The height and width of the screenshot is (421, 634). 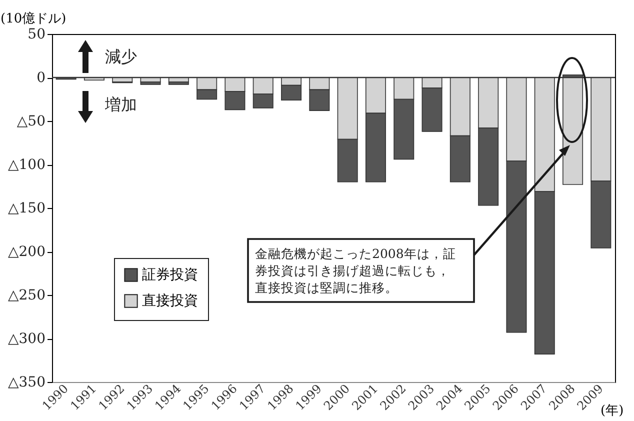 I want to click on y-tick-label: △300, so click(x=27, y=339).